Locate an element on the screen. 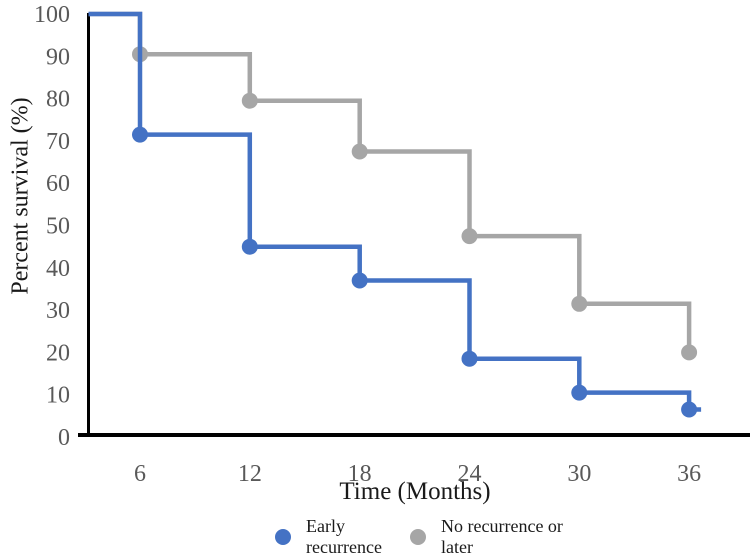  legend-label-early-recurrence: Early recurrence is located at coordinates (344, 537).